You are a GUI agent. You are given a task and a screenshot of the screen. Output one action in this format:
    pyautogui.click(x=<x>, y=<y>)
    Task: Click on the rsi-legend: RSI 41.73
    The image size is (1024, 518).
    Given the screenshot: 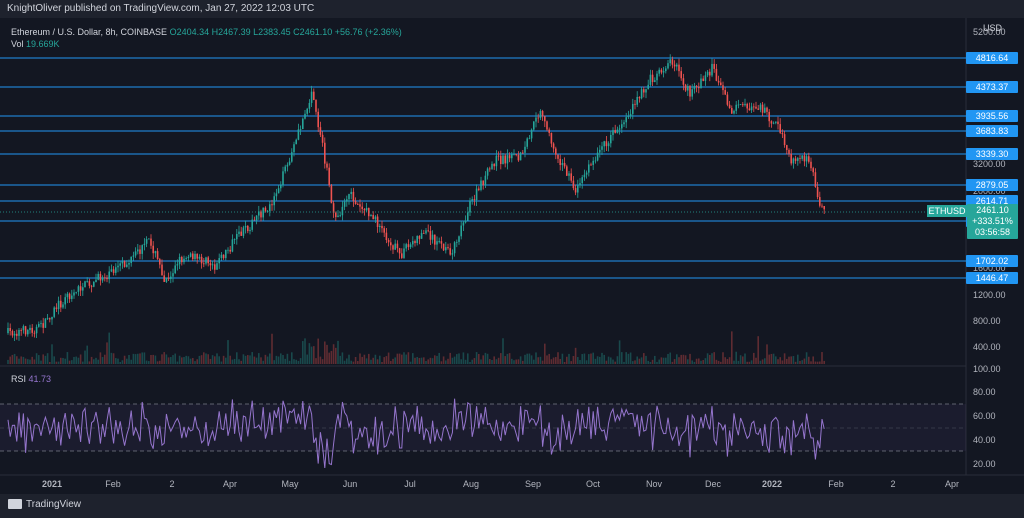 What is the action you would take?
    pyautogui.click(x=31, y=379)
    